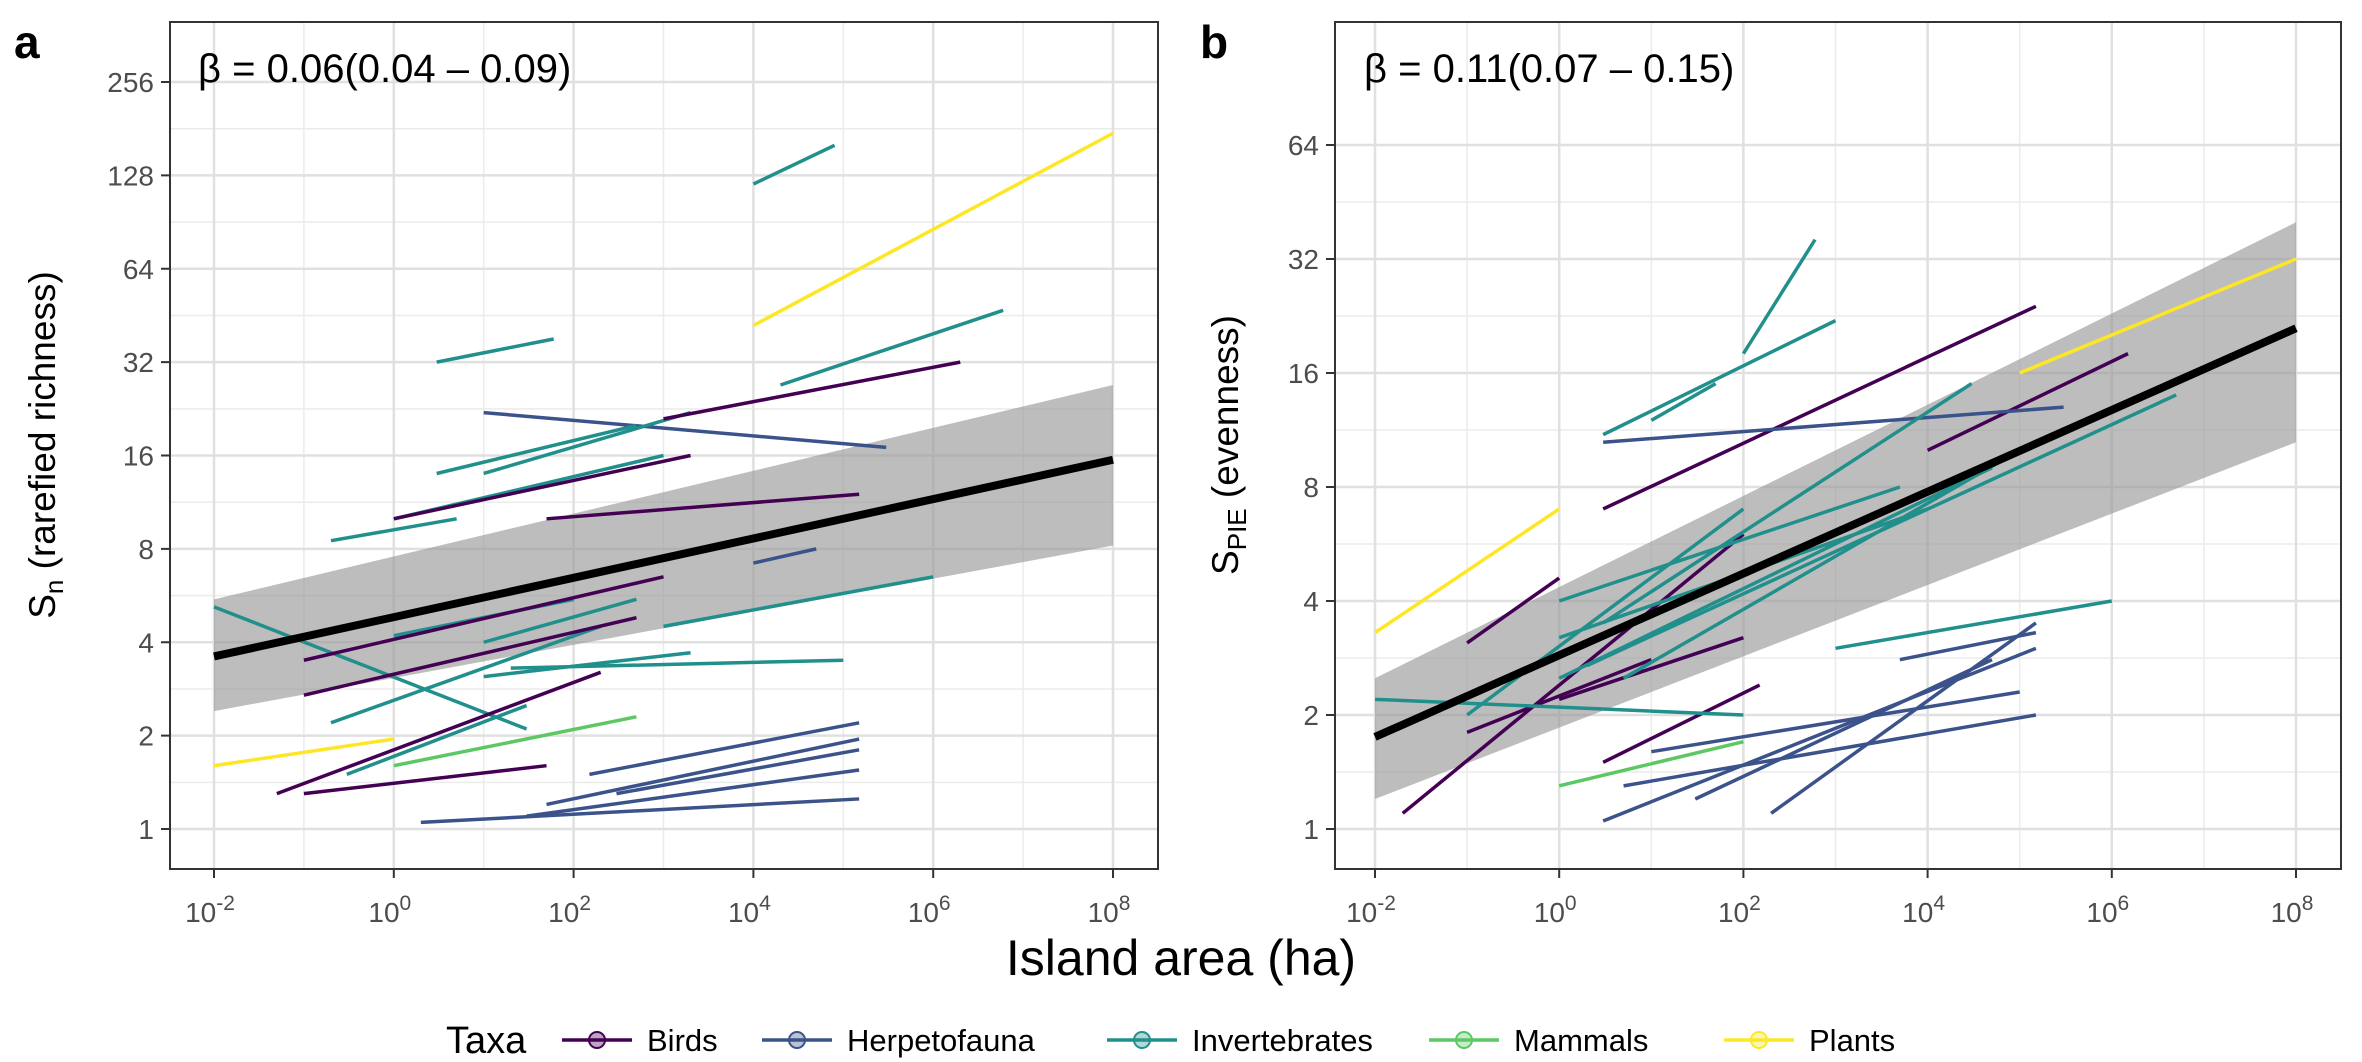  What do you see at coordinates (1809, 1040) in the screenshot?
I see `legend-item-plants: Plants` at bounding box center [1809, 1040].